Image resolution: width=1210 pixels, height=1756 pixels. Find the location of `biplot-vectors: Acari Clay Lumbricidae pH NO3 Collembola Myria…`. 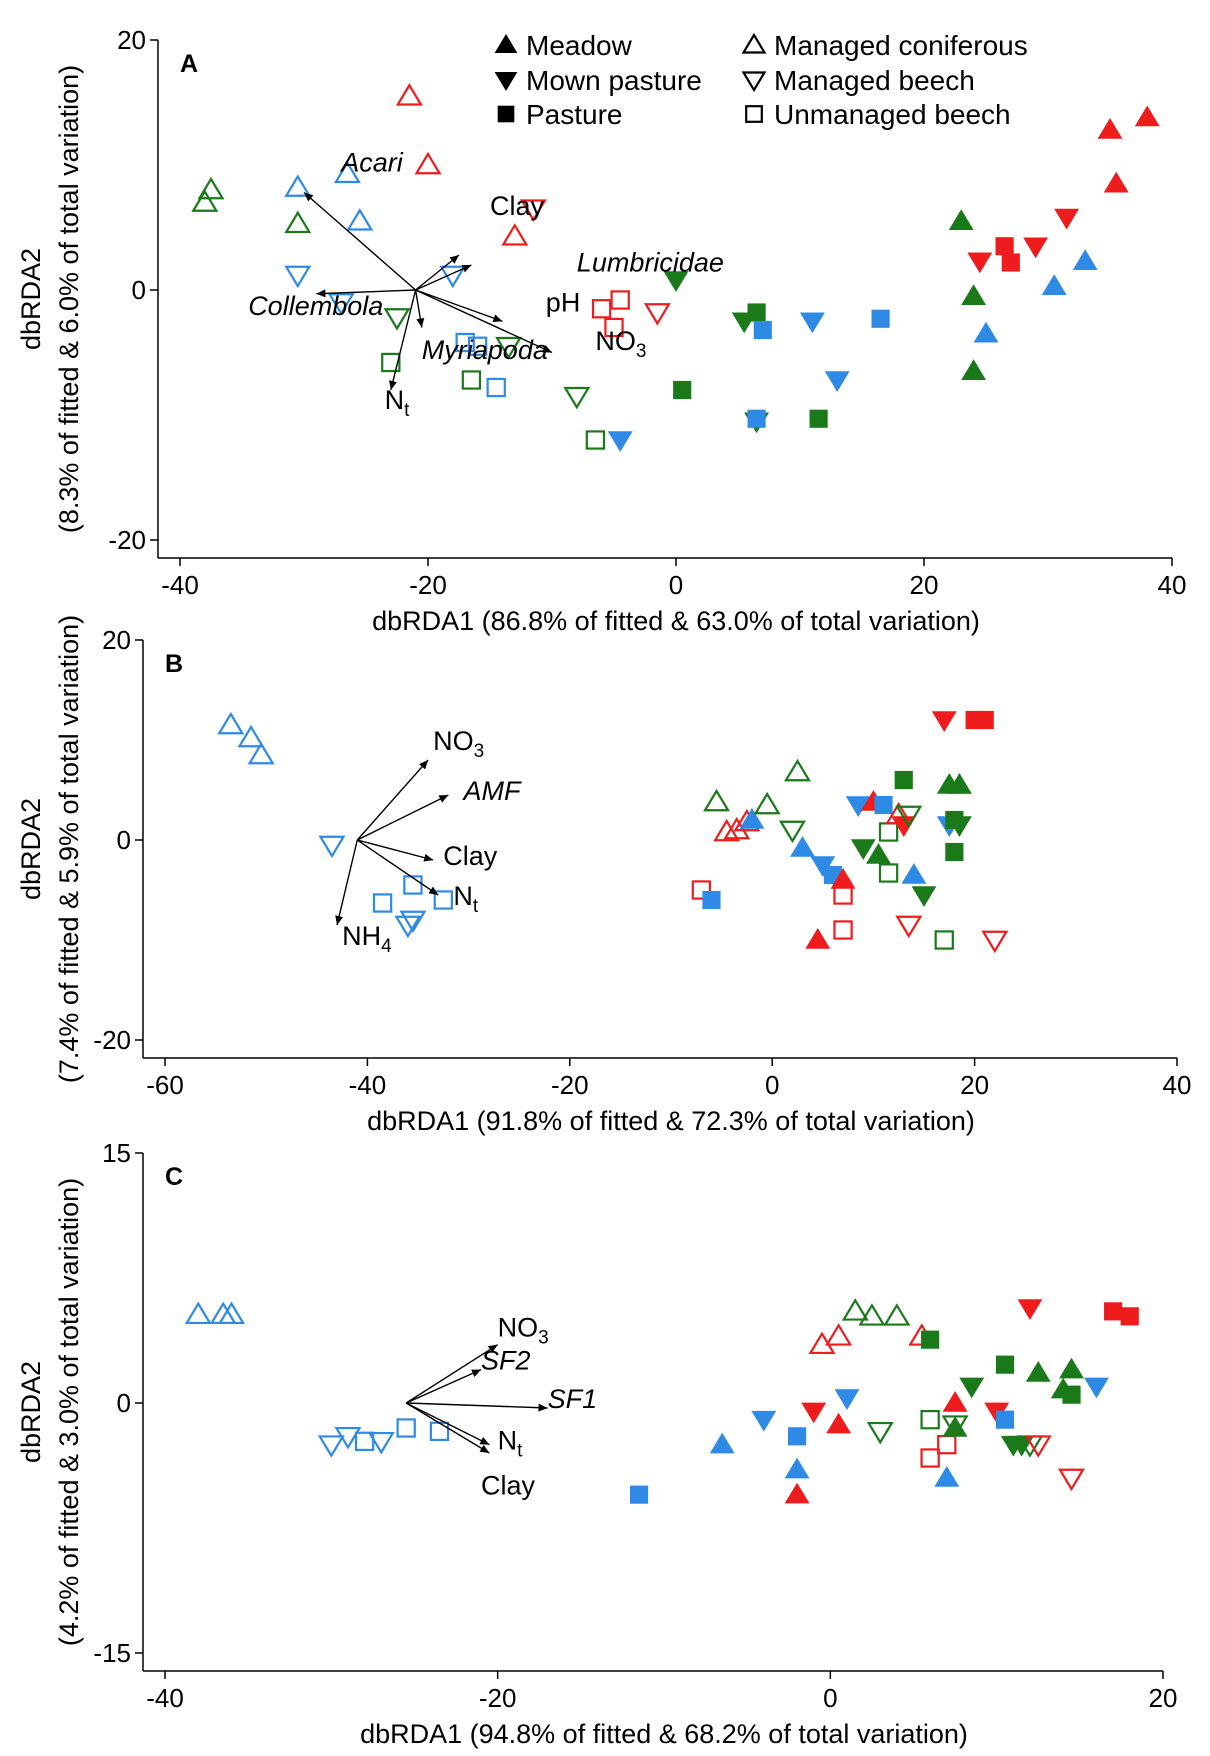

biplot-vectors: Acari Clay Lumbricidae pH NO3 Collembola Myria… is located at coordinates (486, 284).